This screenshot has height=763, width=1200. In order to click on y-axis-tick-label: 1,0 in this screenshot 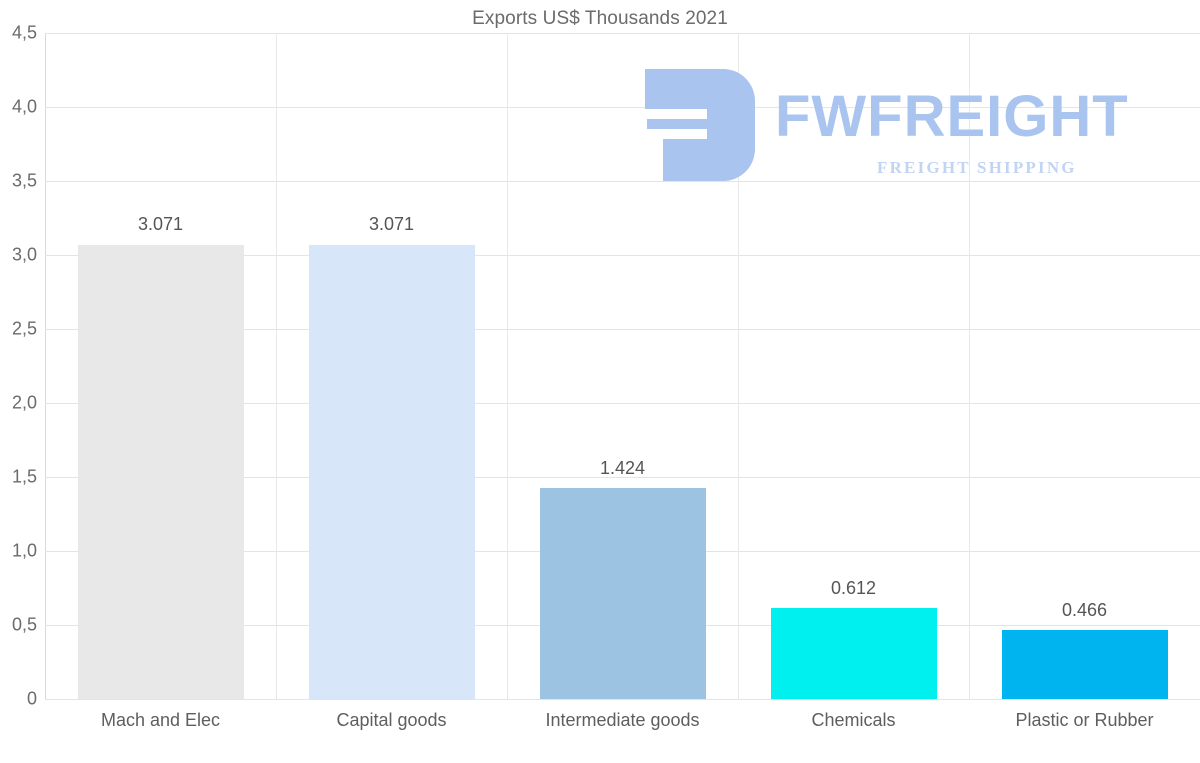, I will do `click(24, 550)`.